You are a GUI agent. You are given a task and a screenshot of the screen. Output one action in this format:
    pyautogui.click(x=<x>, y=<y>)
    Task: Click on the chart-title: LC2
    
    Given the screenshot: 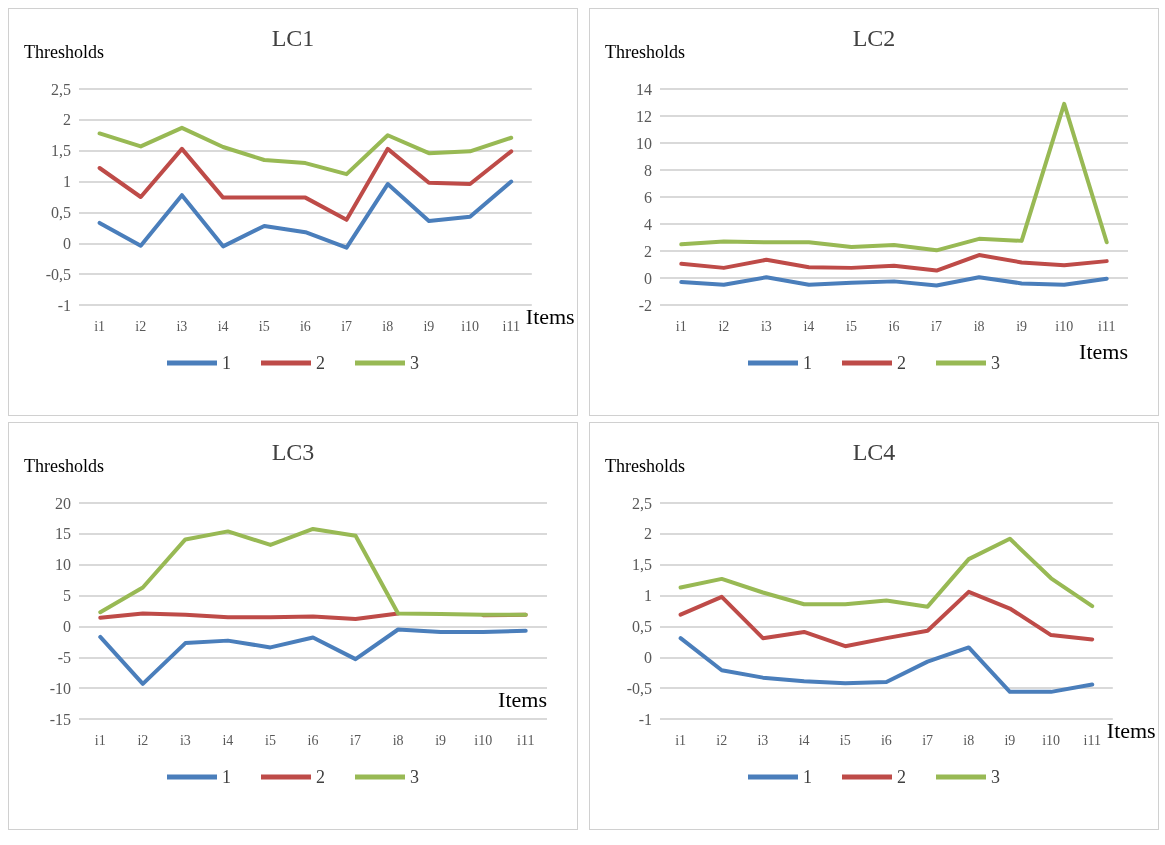 What is the action you would take?
    pyautogui.click(x=874, y=38)
    